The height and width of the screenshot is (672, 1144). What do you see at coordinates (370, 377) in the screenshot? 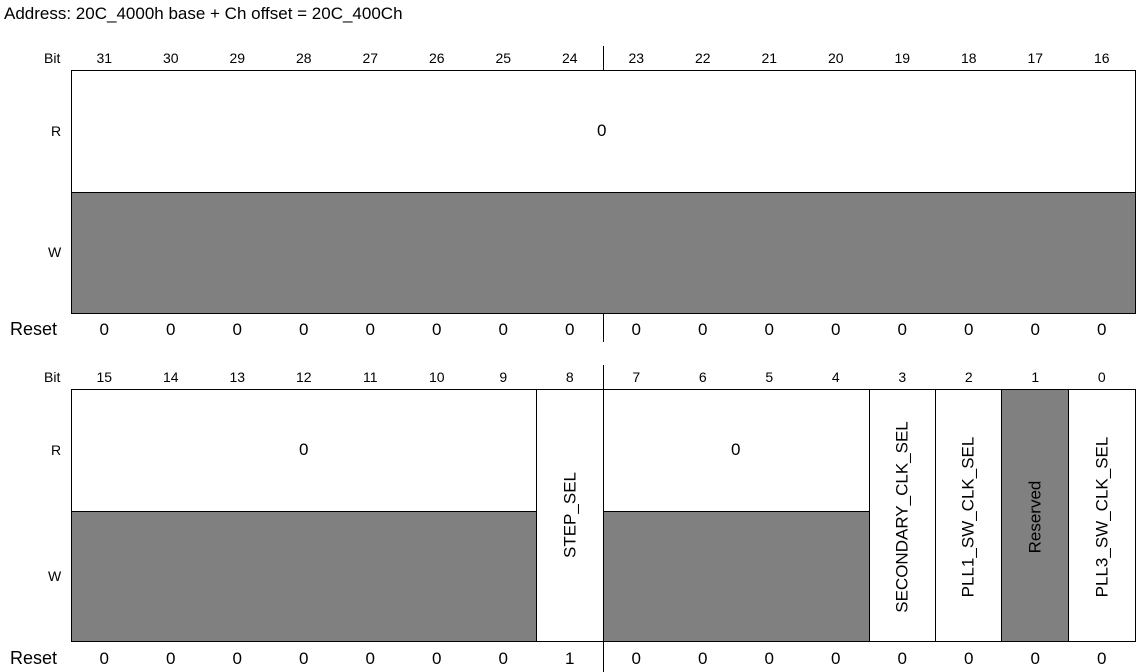
I see `bit-number: 11` at bounding box center [370, 377].